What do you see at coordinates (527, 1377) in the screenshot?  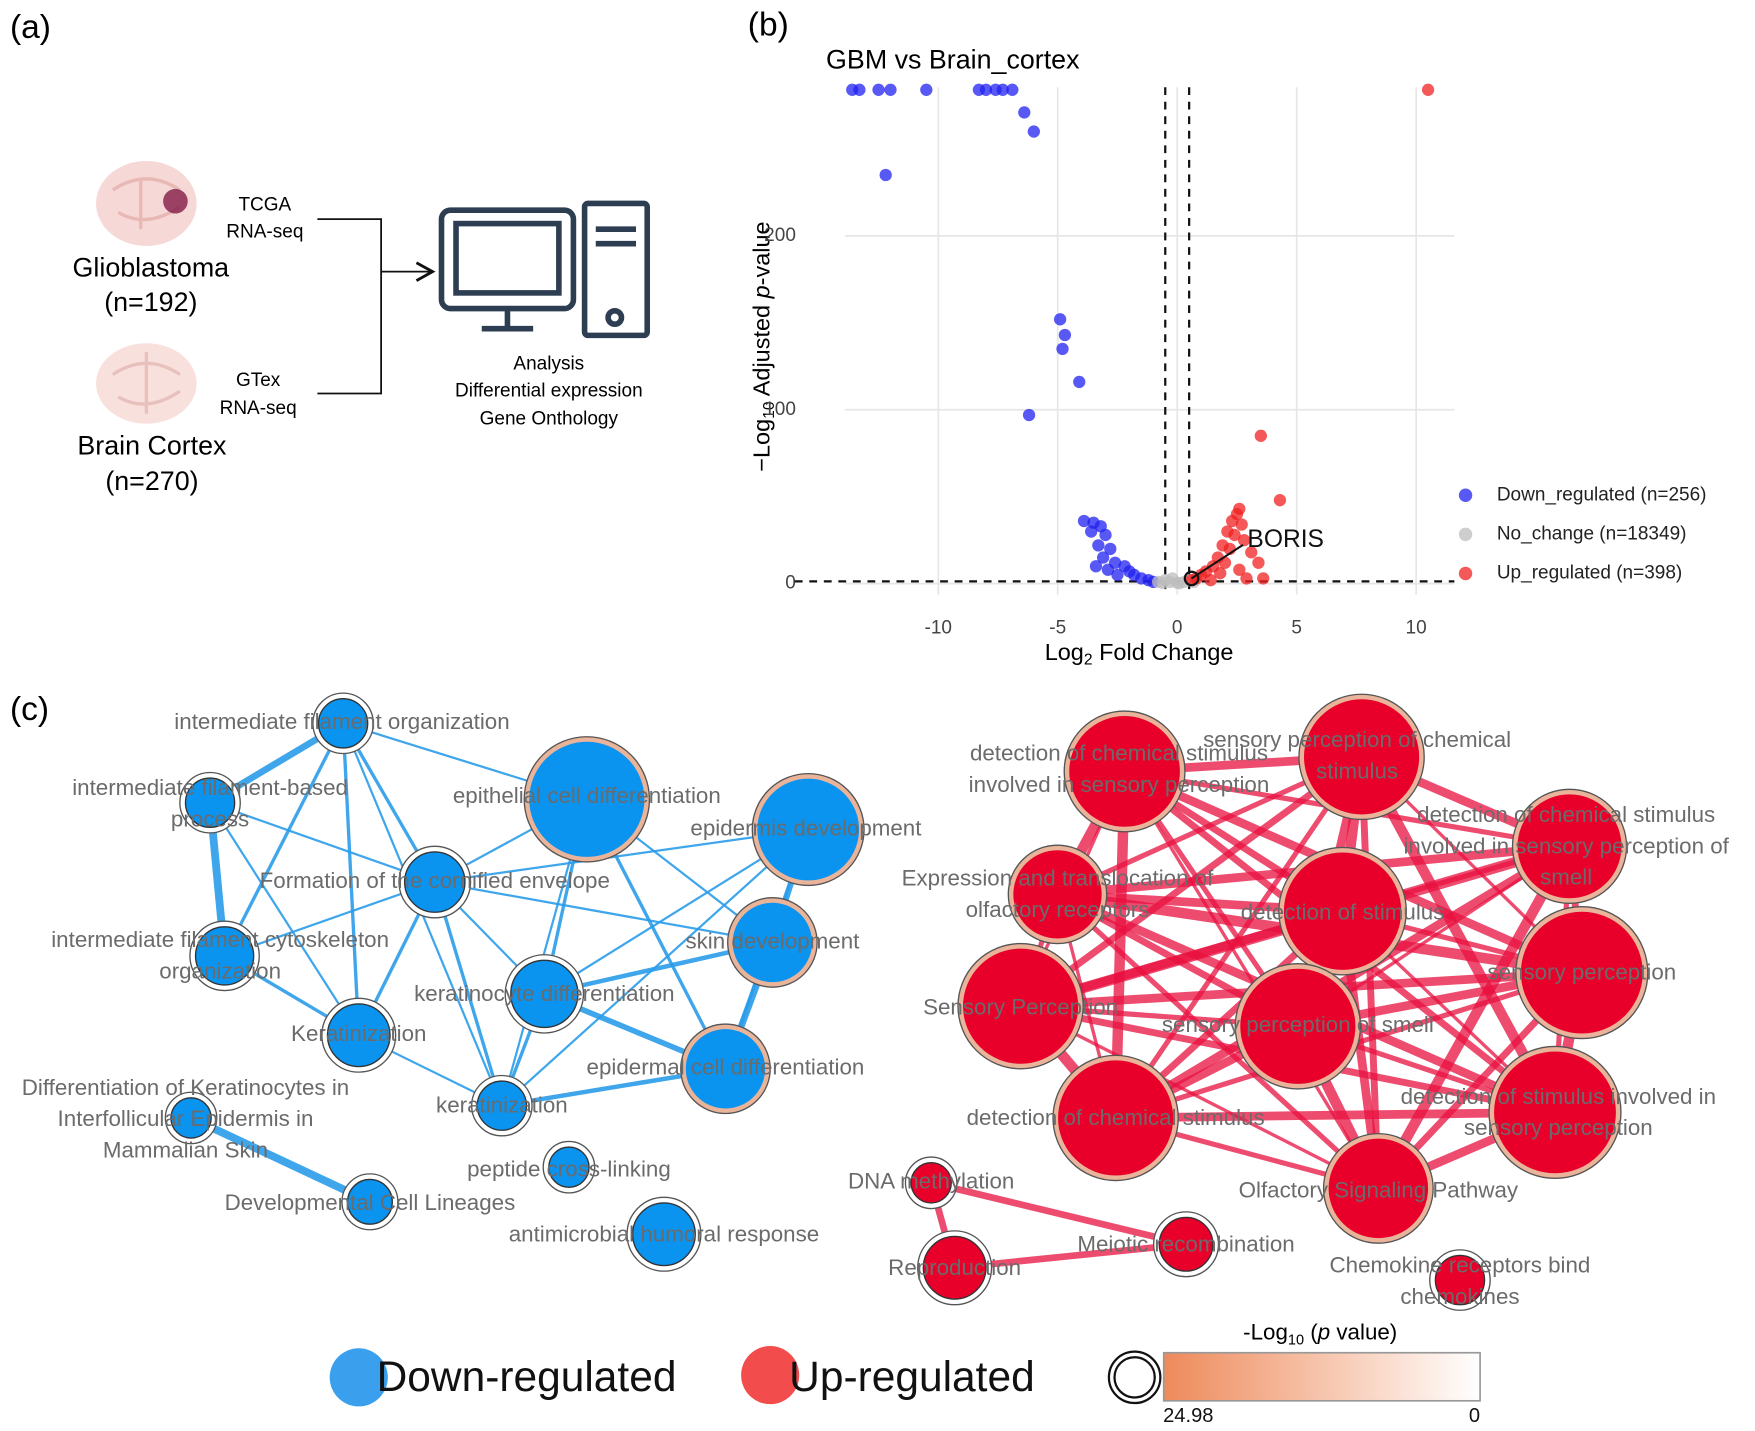 I see `legend-label: Down-regulated` at bounding box center [527, 1377].